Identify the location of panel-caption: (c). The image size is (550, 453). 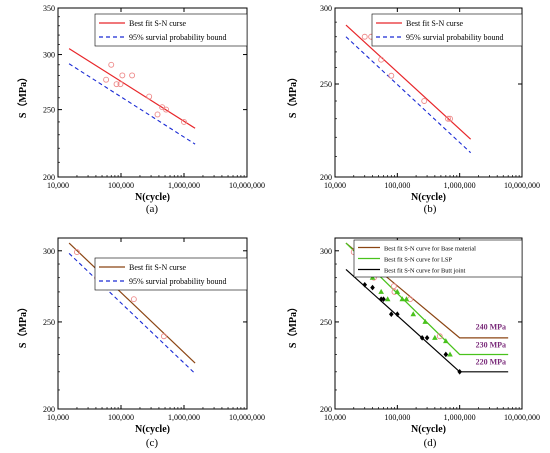
(152, 443).